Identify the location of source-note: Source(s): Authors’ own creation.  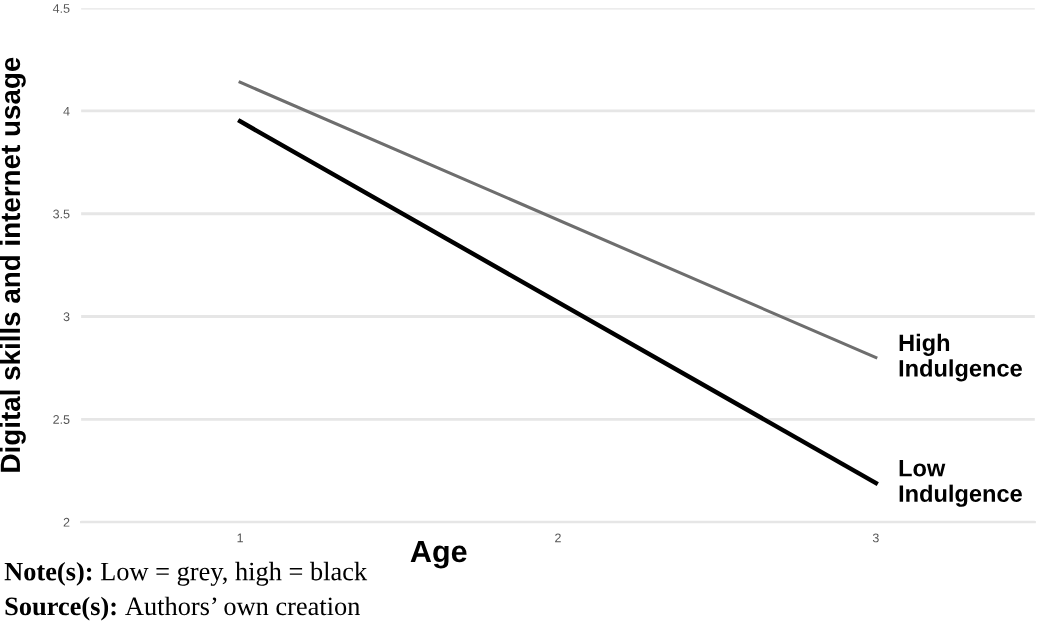
(182, 608).